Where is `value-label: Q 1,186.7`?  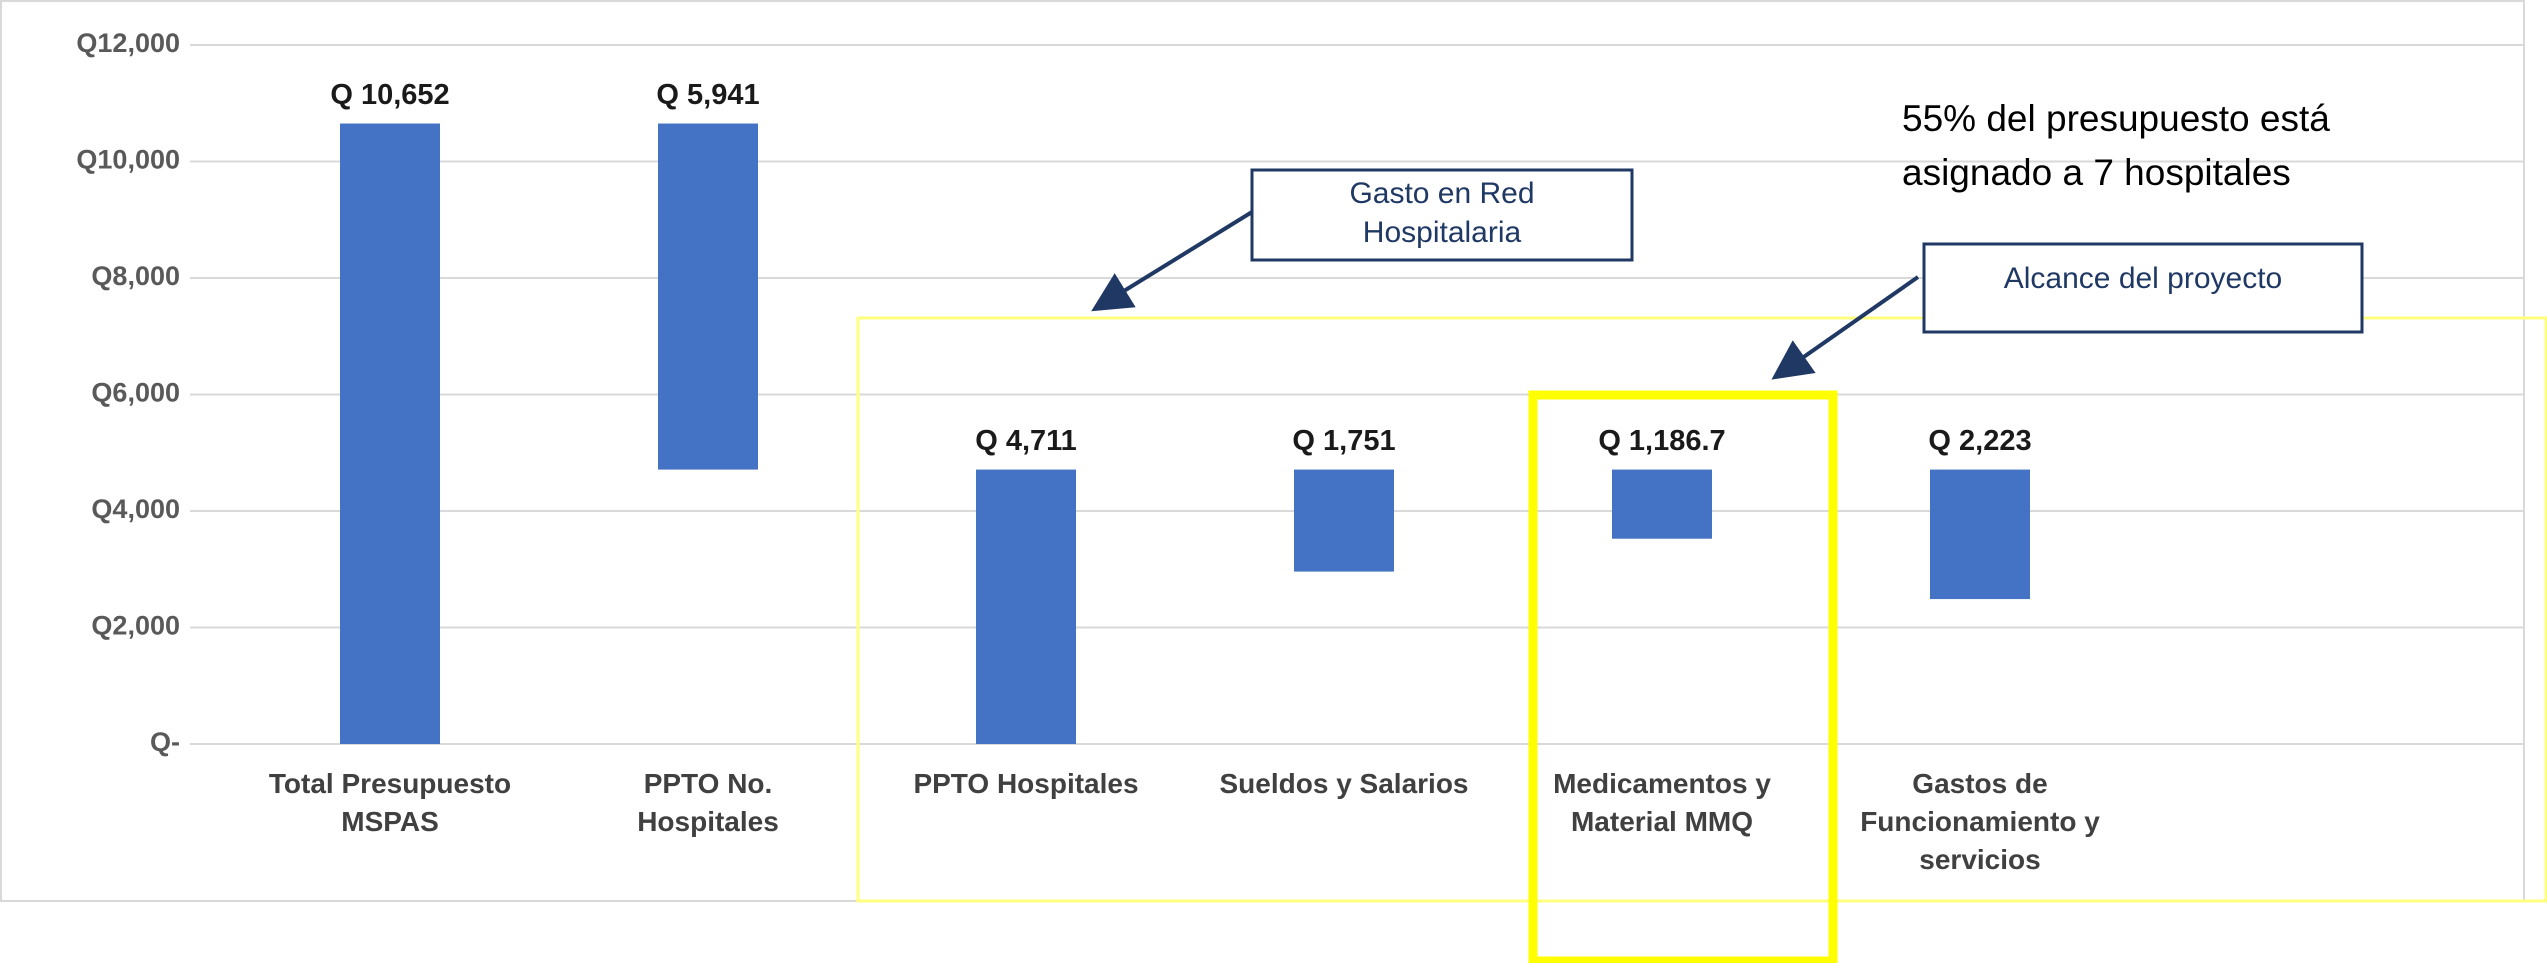 value-label: Q 1,186.7 is located at coordinates (1661, 441).